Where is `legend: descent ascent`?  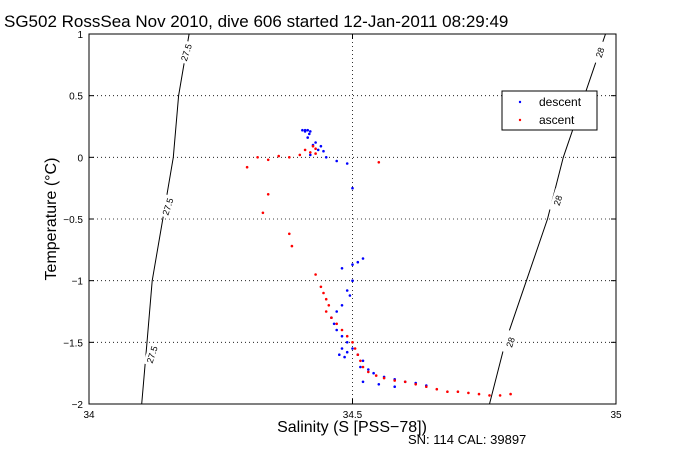 legend: descent ascent is located at coordinates (549, 110).